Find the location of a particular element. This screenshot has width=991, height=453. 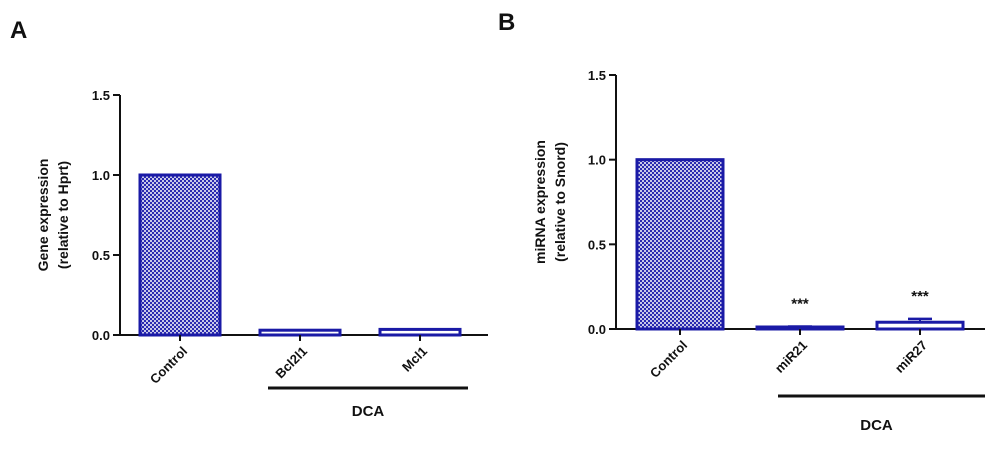

panel-a-y-axis-label-line1: Gene expression is located at coordinates (43, 215).